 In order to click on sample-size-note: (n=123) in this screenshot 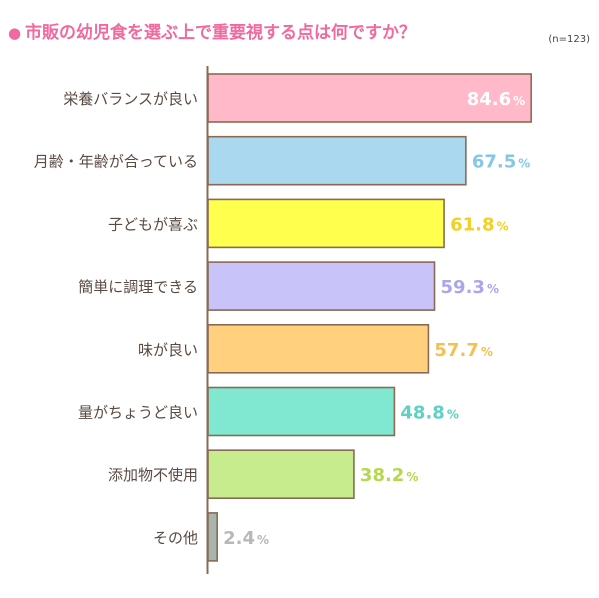, I will do `click(569, 39)`.